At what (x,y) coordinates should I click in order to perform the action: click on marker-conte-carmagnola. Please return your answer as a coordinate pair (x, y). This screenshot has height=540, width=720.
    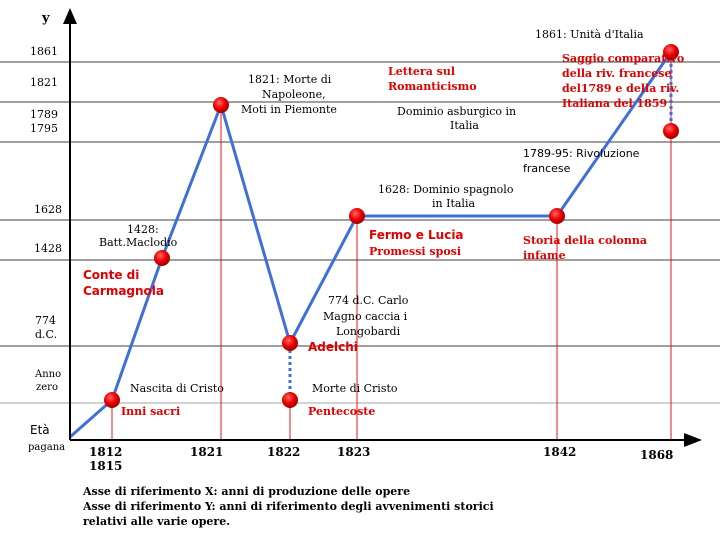
    Looking at the image, I should click on (162, 258).